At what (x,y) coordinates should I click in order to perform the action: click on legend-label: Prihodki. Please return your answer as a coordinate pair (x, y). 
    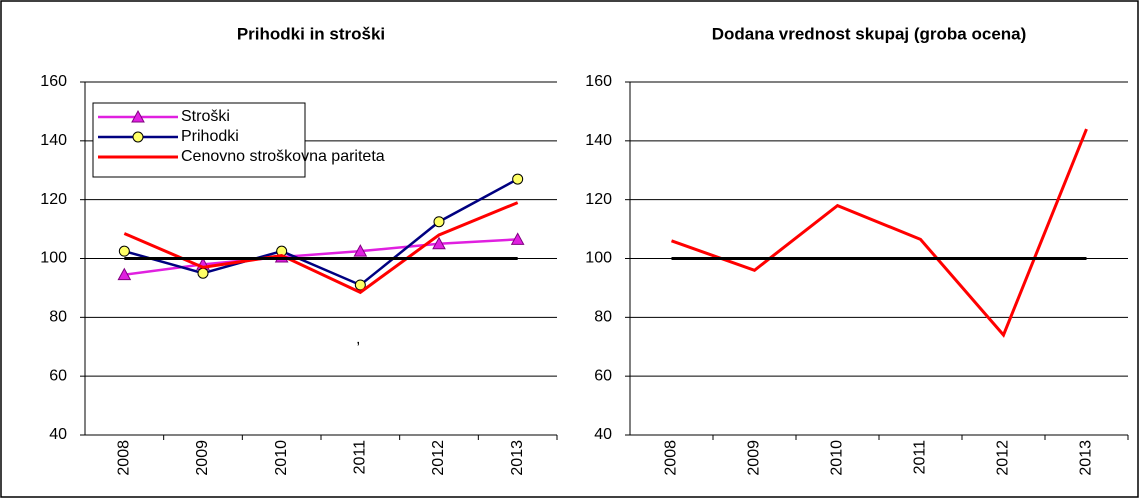
    Looking at the image, I should click on (210, 136).